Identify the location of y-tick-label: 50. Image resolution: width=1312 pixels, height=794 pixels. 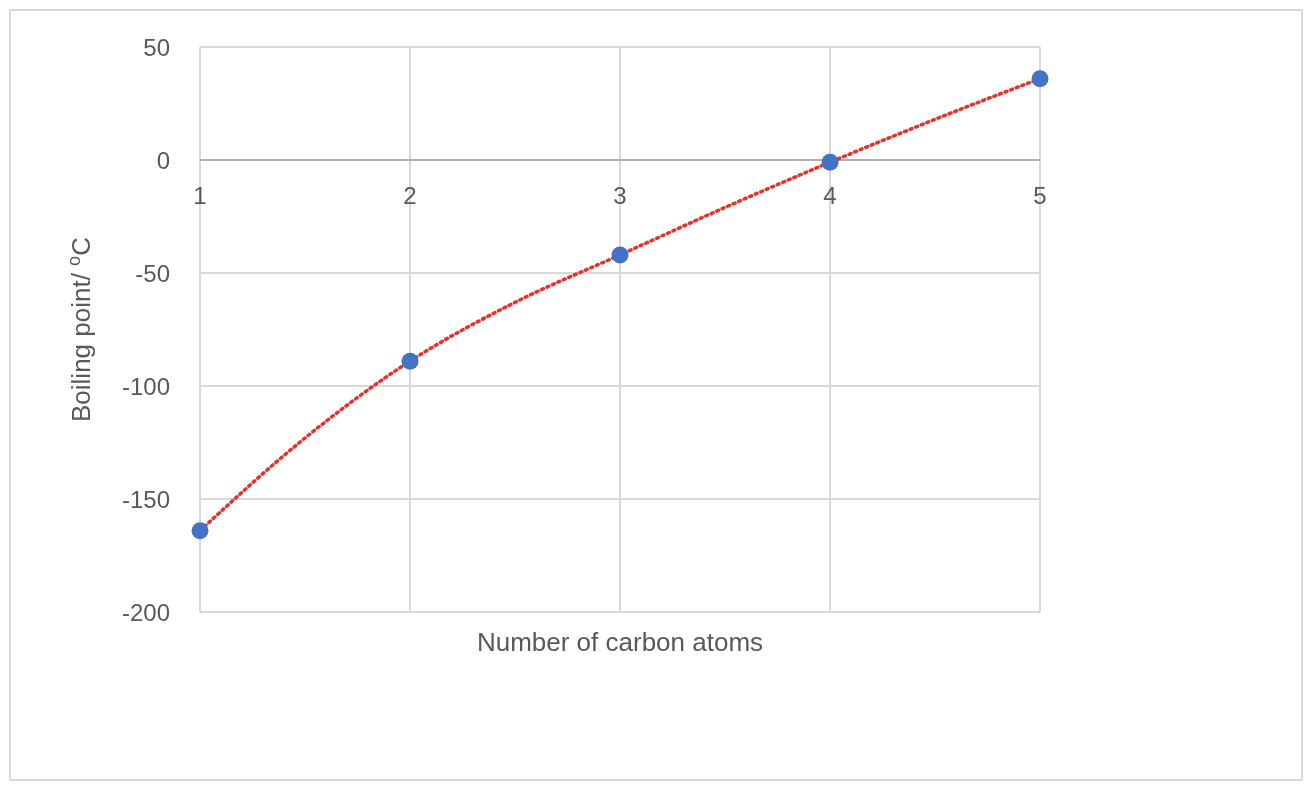
(156, 47).